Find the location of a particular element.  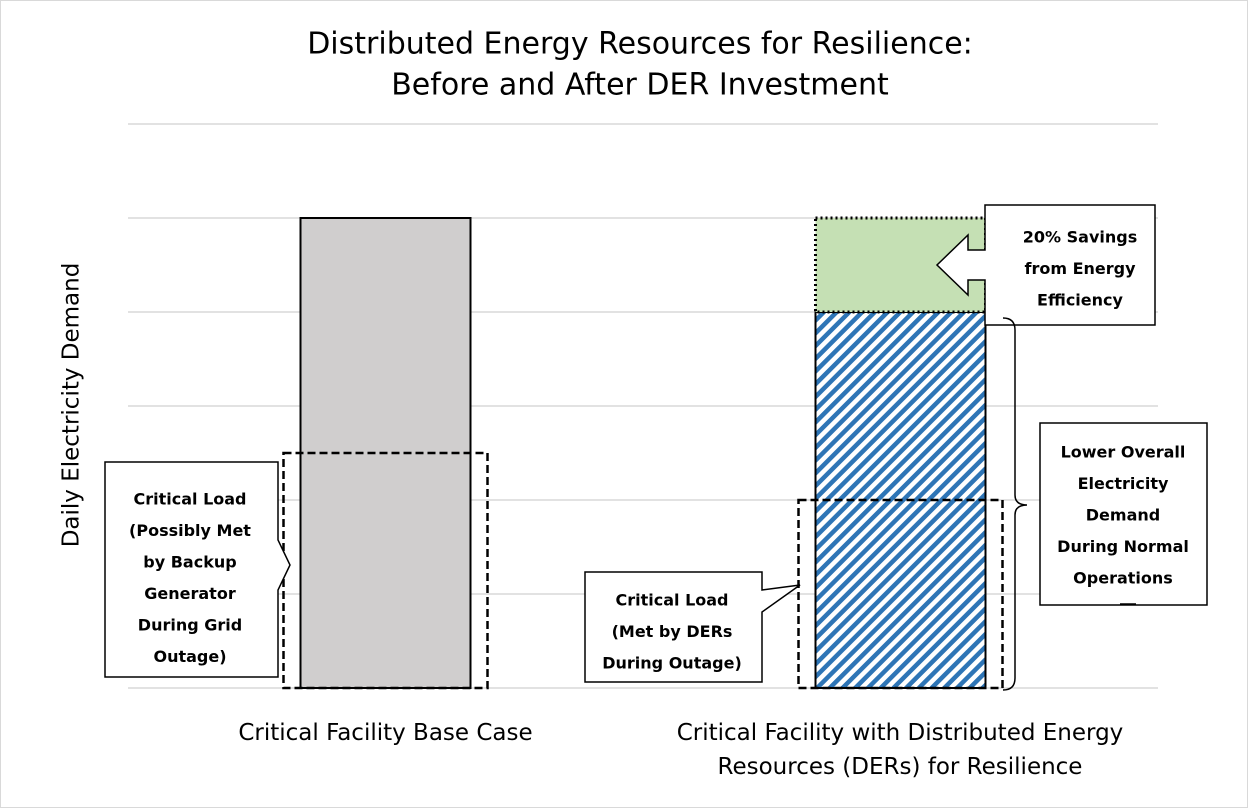

annotation-text: Demand is located at coordinates (1123, 515).